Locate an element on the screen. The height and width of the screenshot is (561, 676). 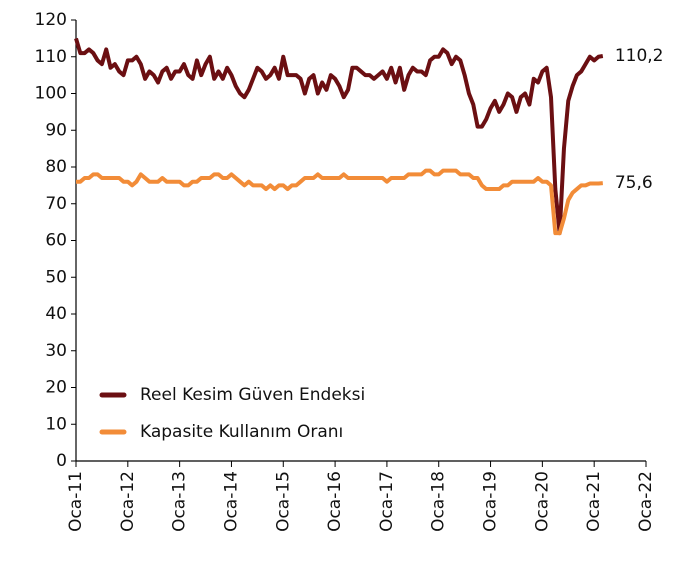
x-tick-label: Oca-17 is located at coordinates (387, 501).